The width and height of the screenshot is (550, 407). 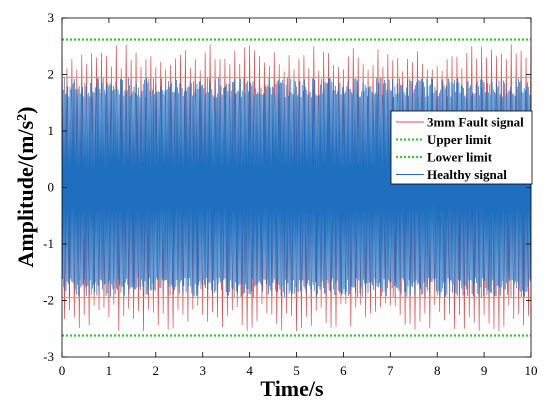 What do you see at coordinates (249, 370) in the screenshot?
I see `x-tick-label: 4` at bounding box center [249, 370].